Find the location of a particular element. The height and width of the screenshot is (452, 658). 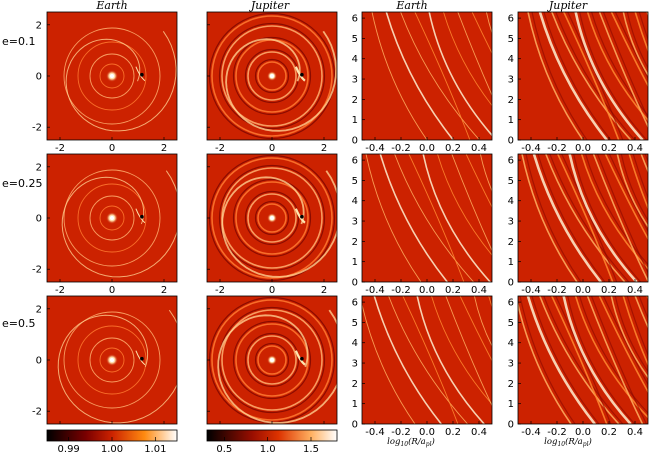

disk-panel-r2-c1-structure is located at coordinates (119, 223).